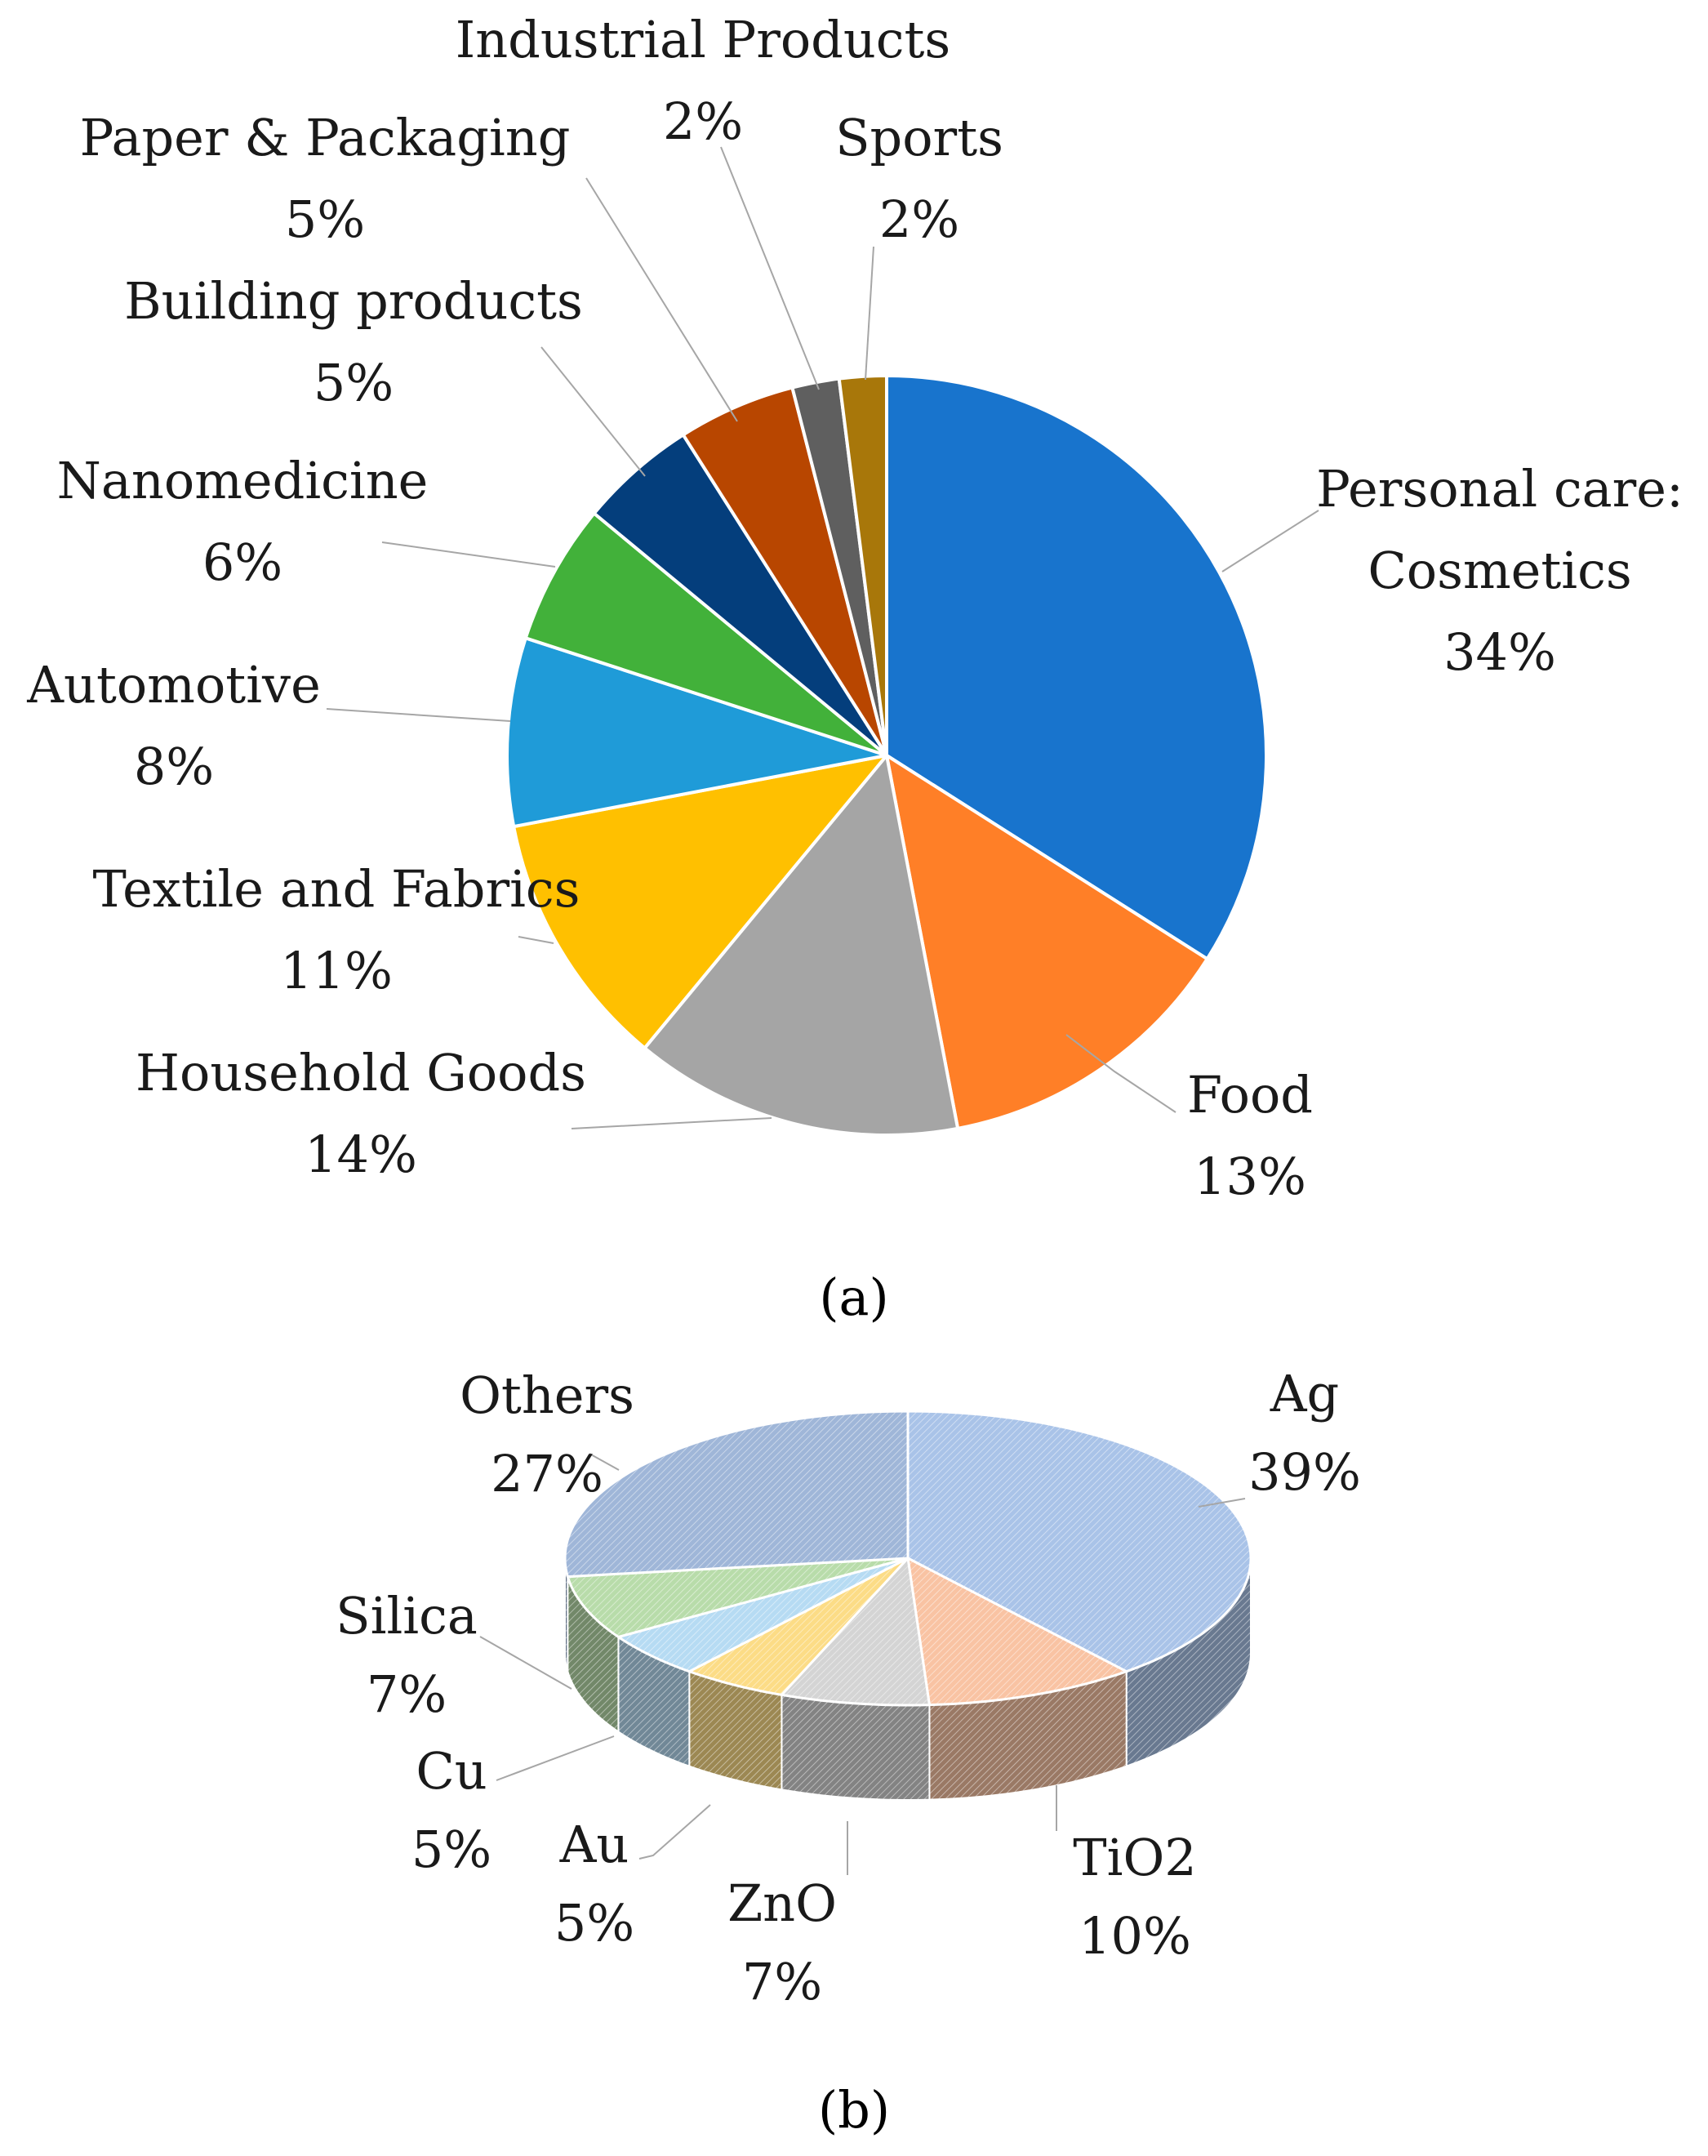  Describe the element at coordinates (854, 2110) in the screenshot. I see `caption-b: (b)` at that location.